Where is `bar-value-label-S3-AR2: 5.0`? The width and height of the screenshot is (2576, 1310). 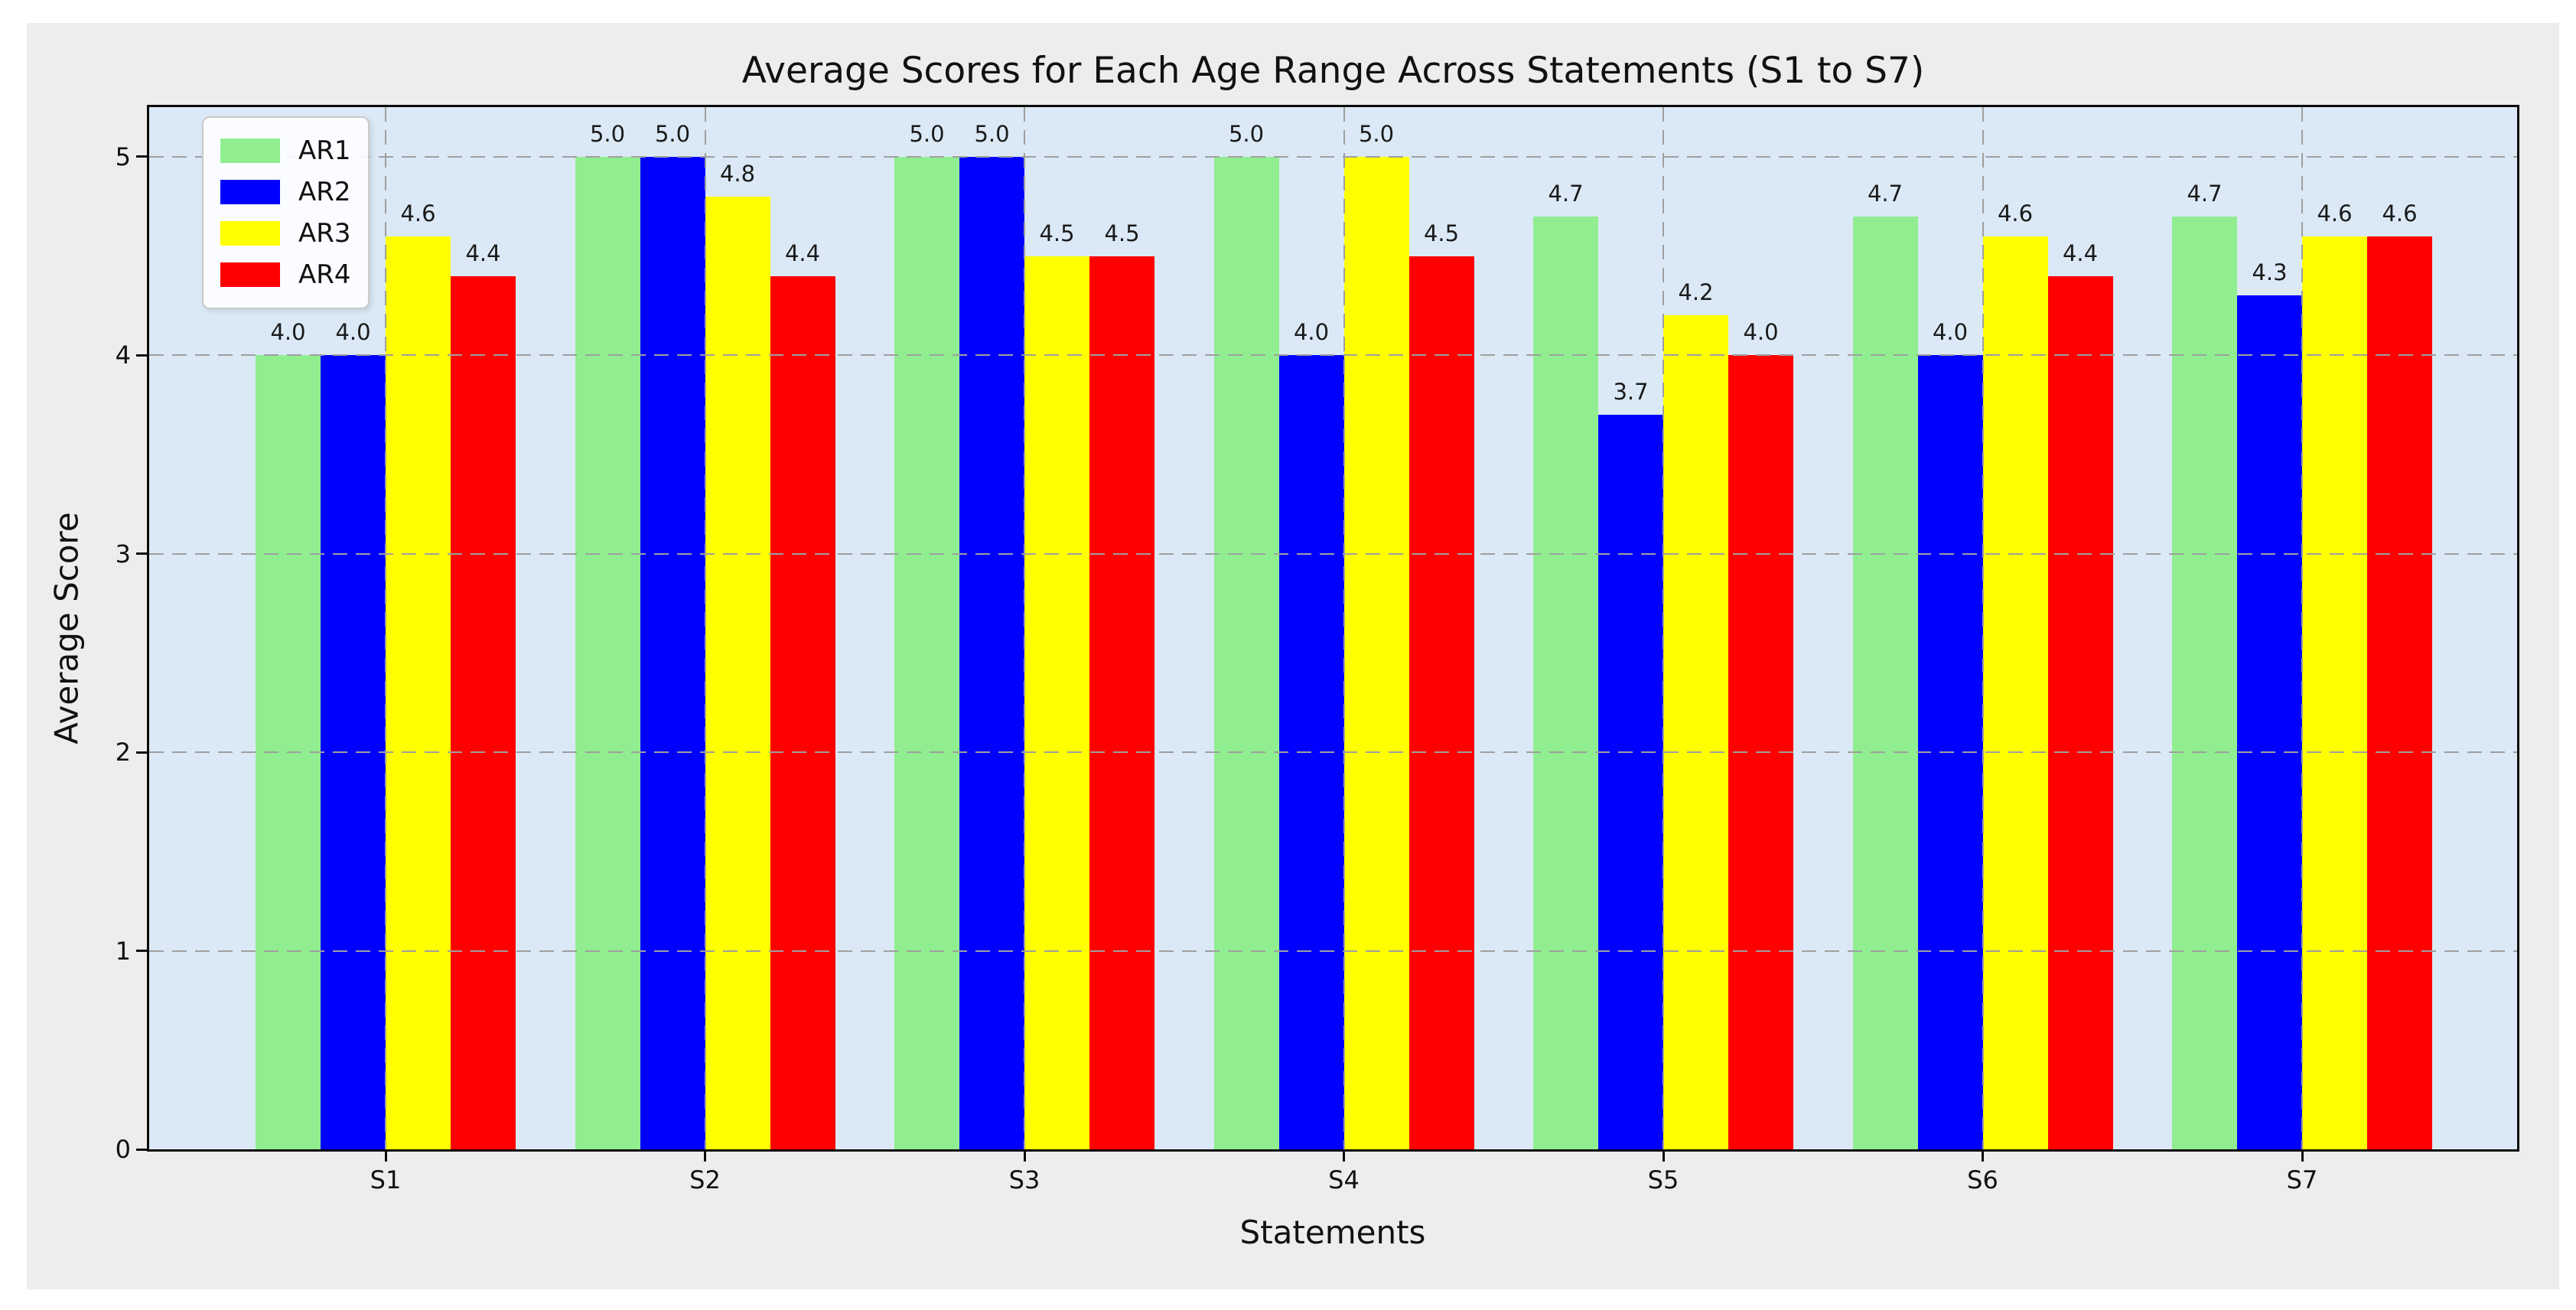 bar-value-label-S3-AR2: 5.0 is located at coordinates (992, 133).